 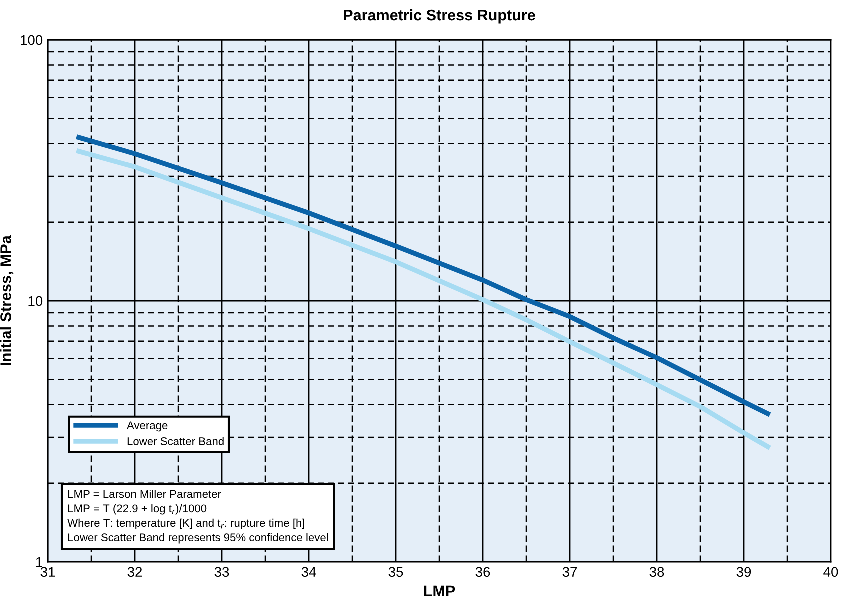 What do you see at coordinates (657, 572) in the screenshot?
I see `x-tick-label: 38` at bounding box center [657, 572].